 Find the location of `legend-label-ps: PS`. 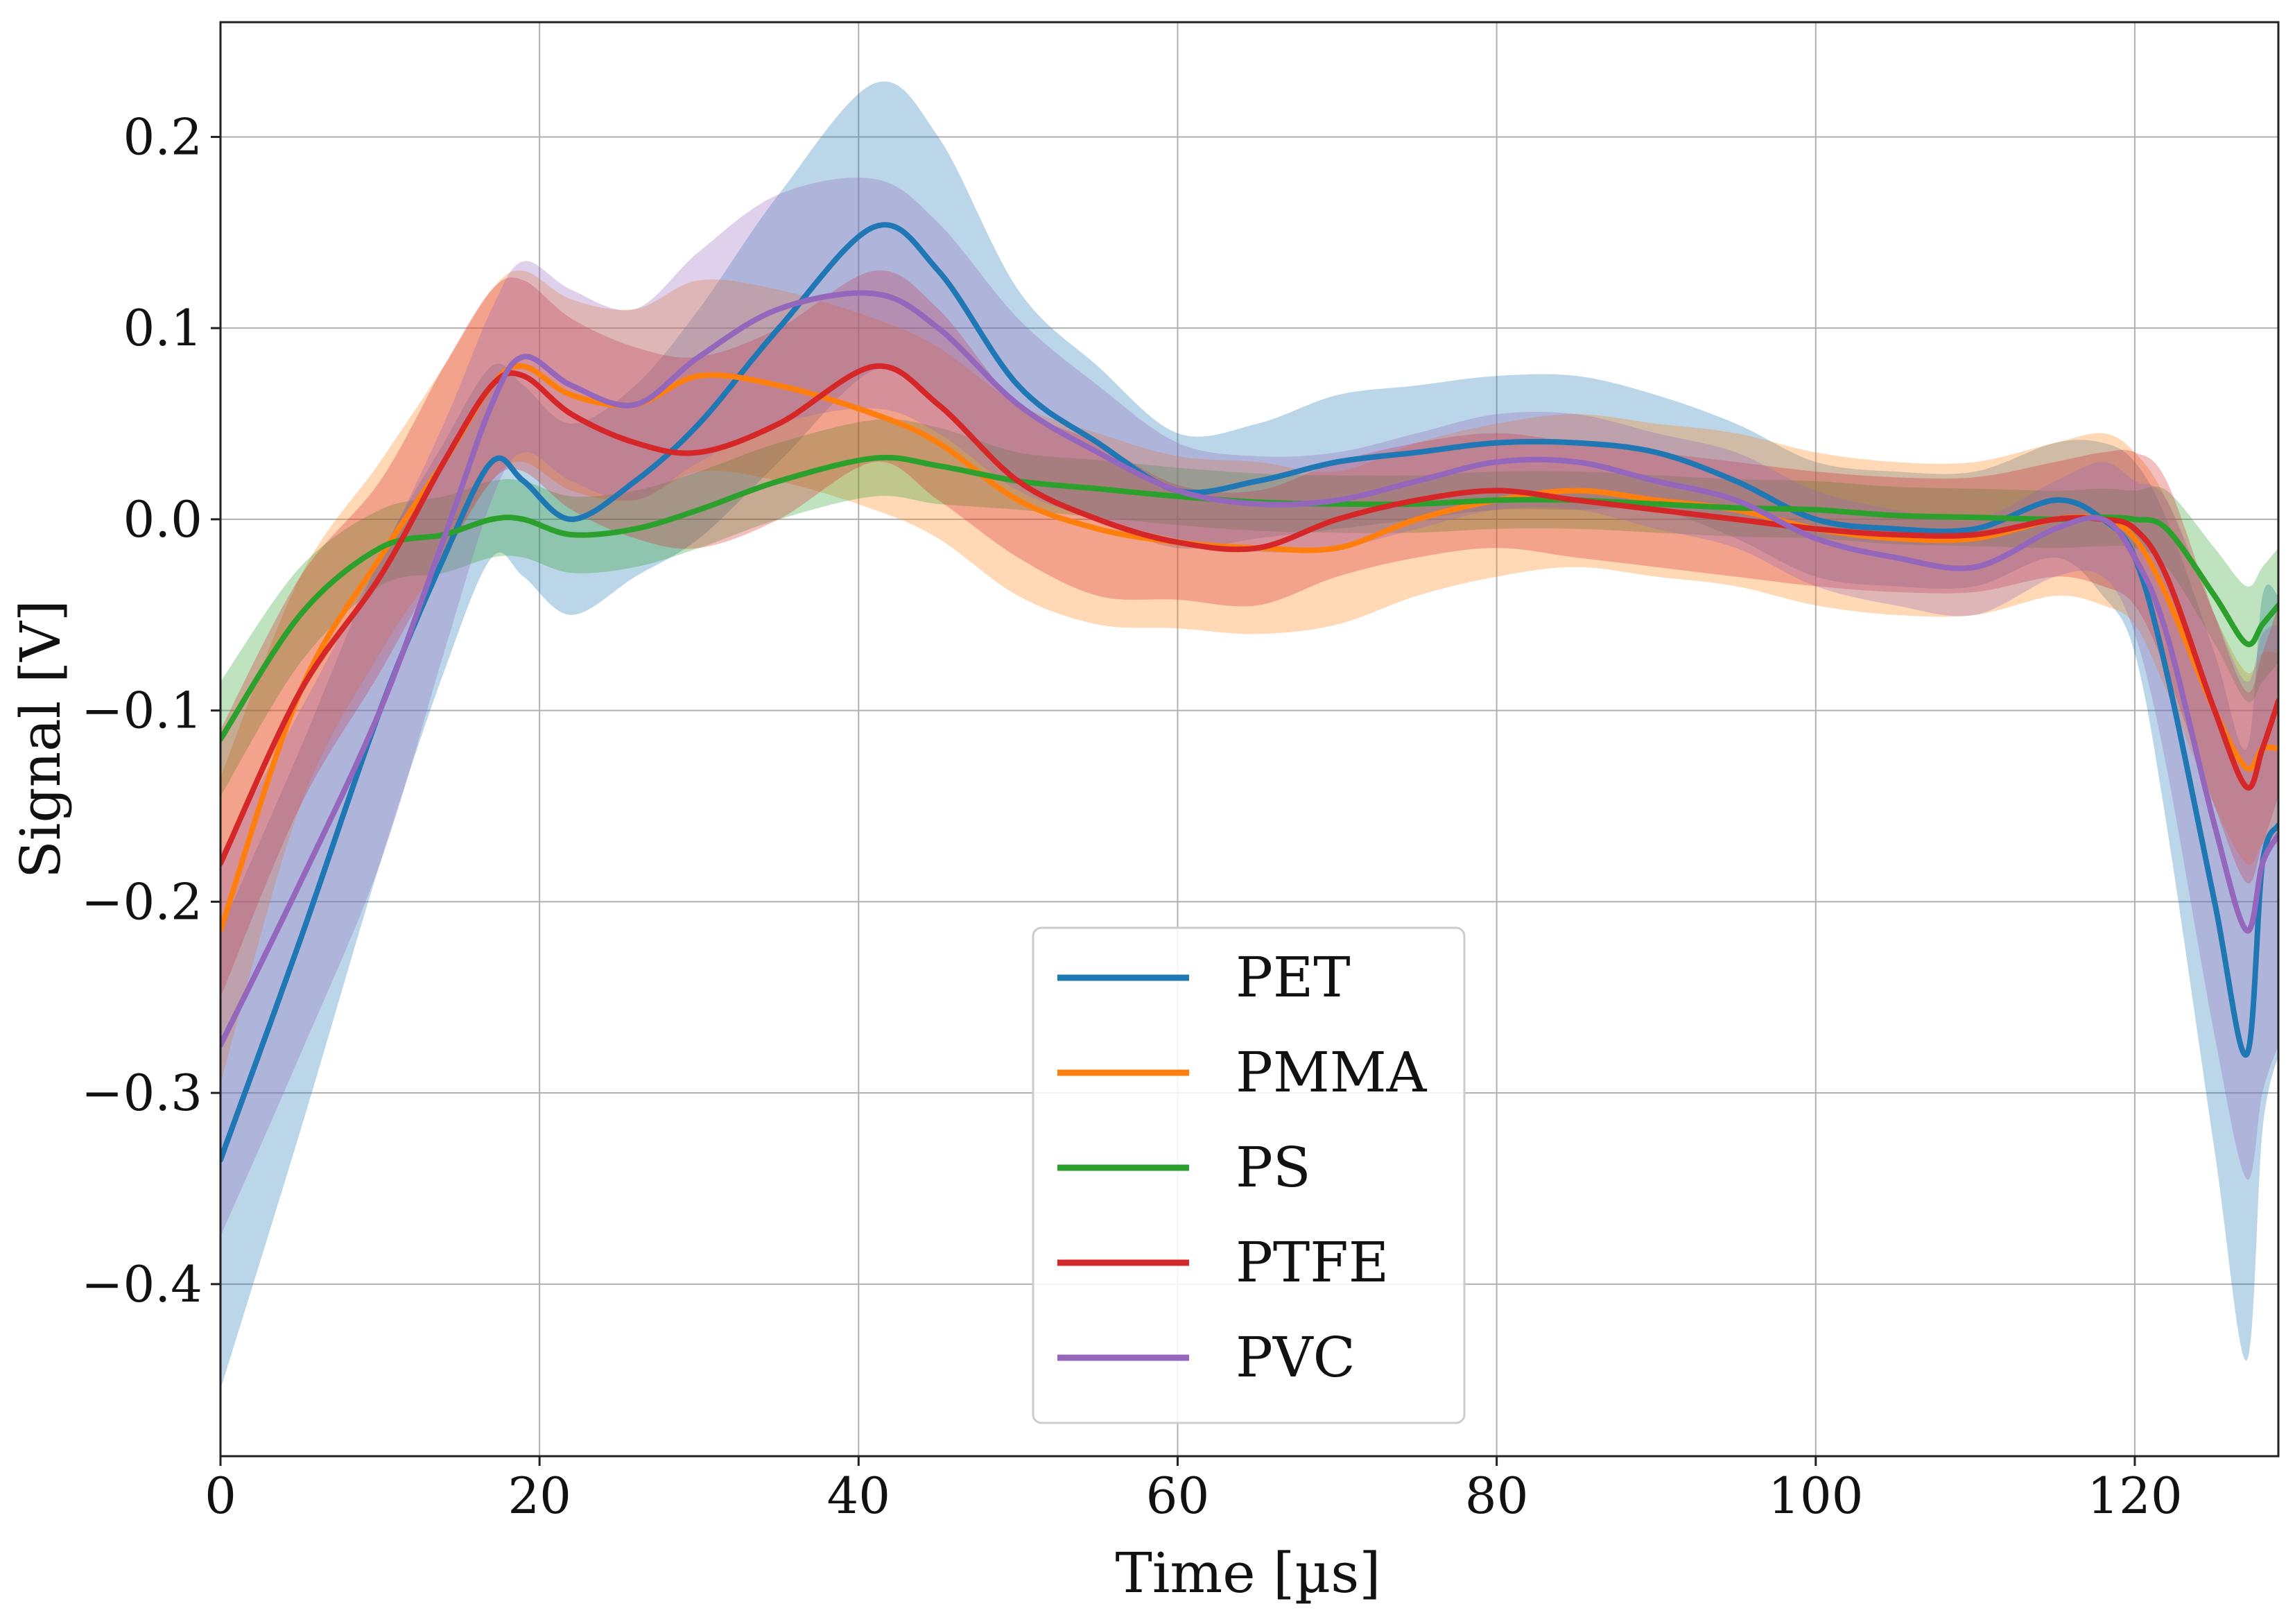

legend-label-ps: PS is located at coordinates (1274, 1168).